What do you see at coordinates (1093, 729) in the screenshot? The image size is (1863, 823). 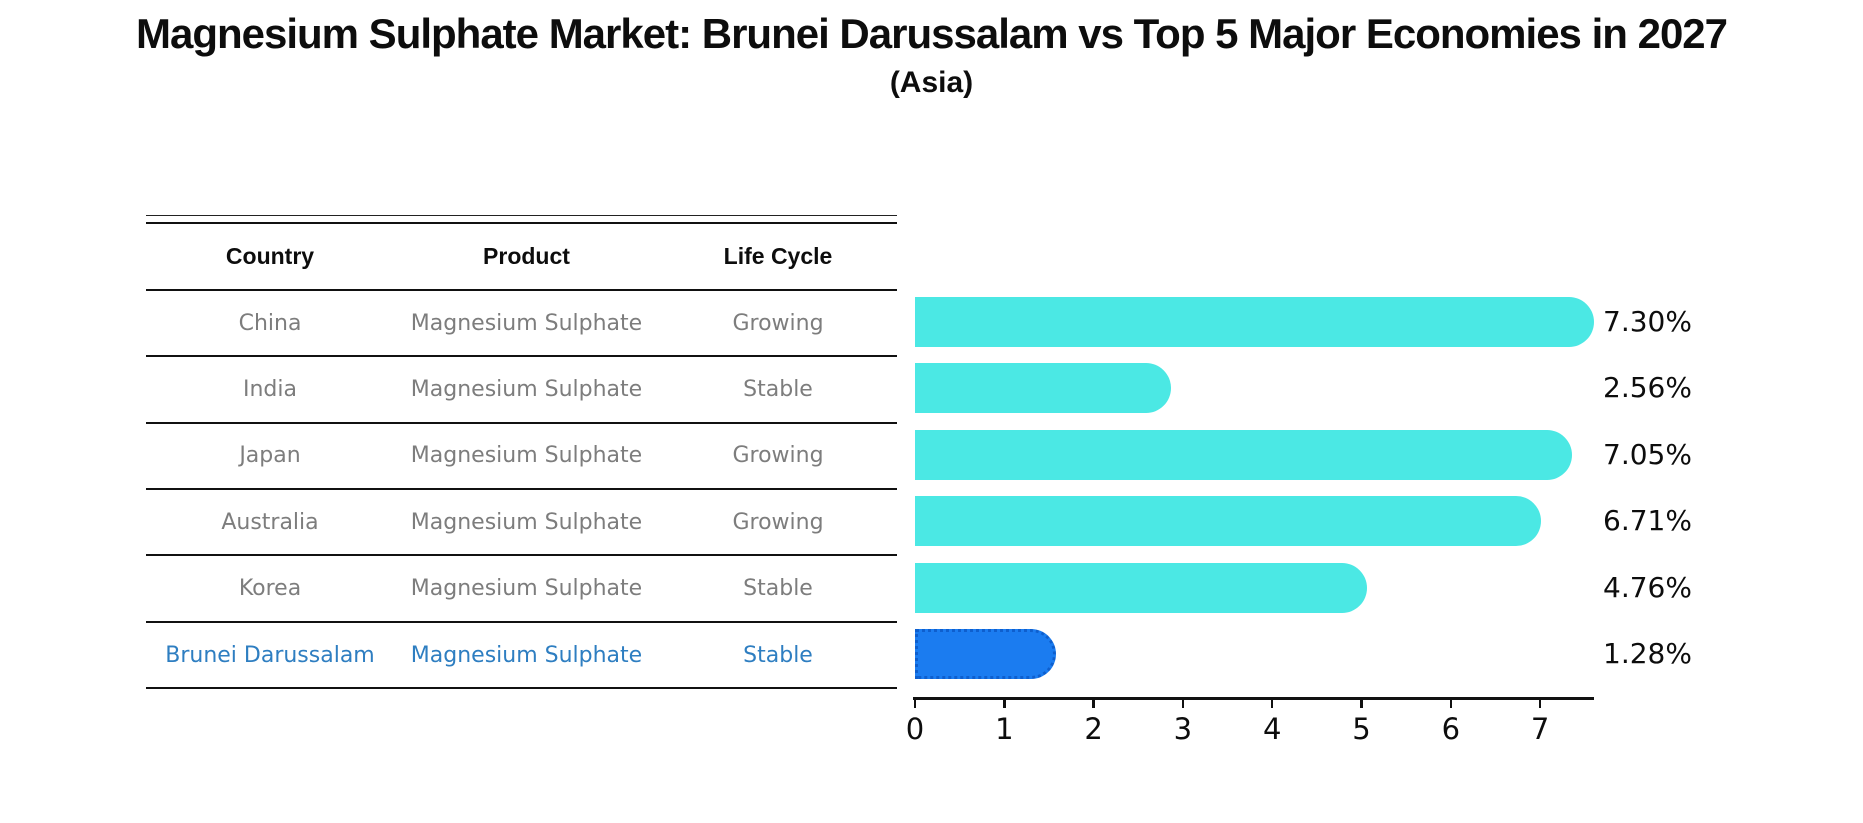 I see `x-tick-label: 2` at bounding box center [1093, 729].